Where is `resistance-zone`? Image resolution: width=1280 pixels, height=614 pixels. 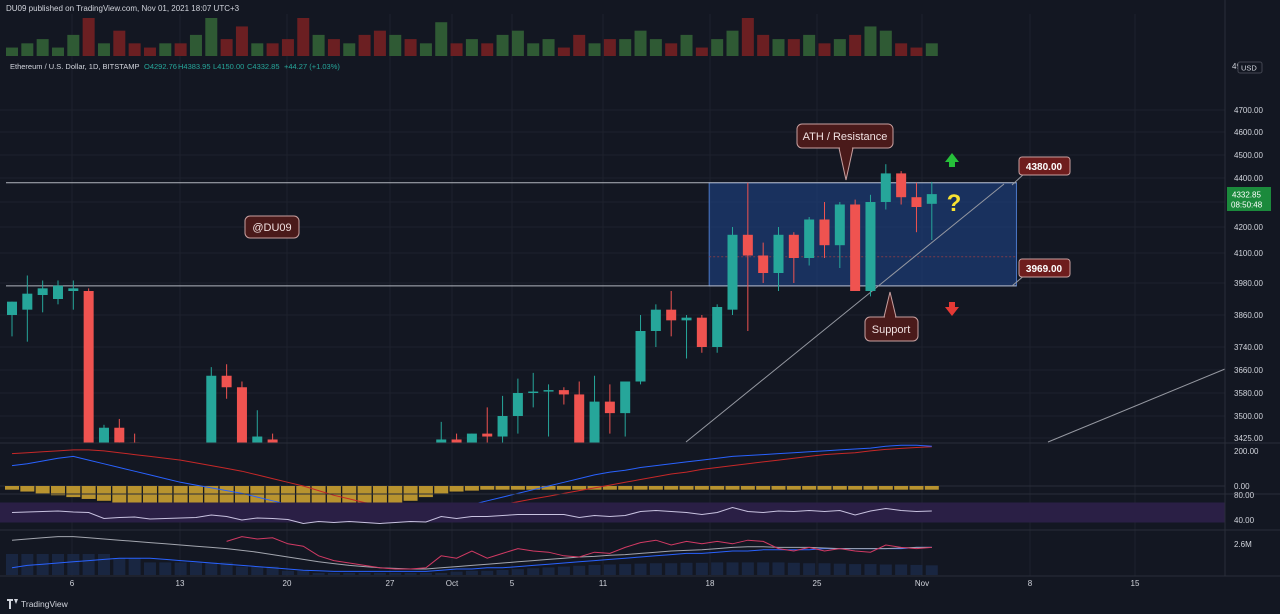 resistance-zone is located at coordinates (862, 234).